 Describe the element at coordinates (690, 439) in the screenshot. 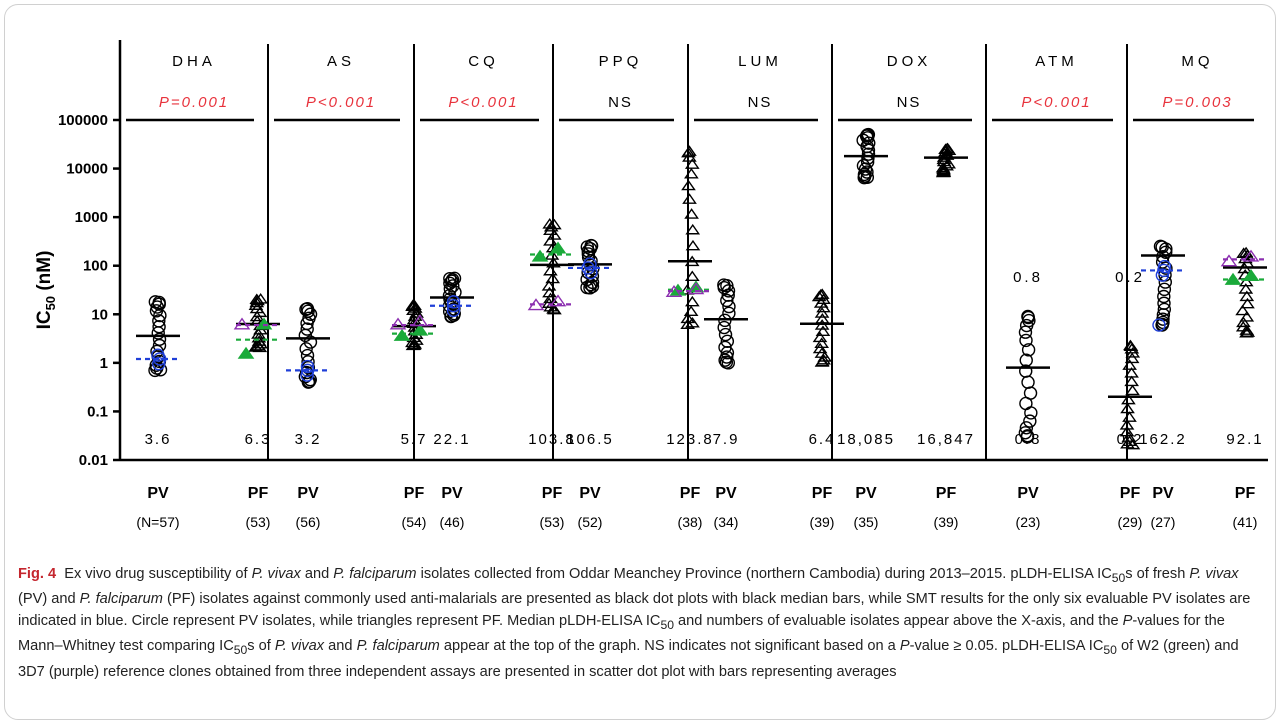

I see `median-label: 123.8` at that location.